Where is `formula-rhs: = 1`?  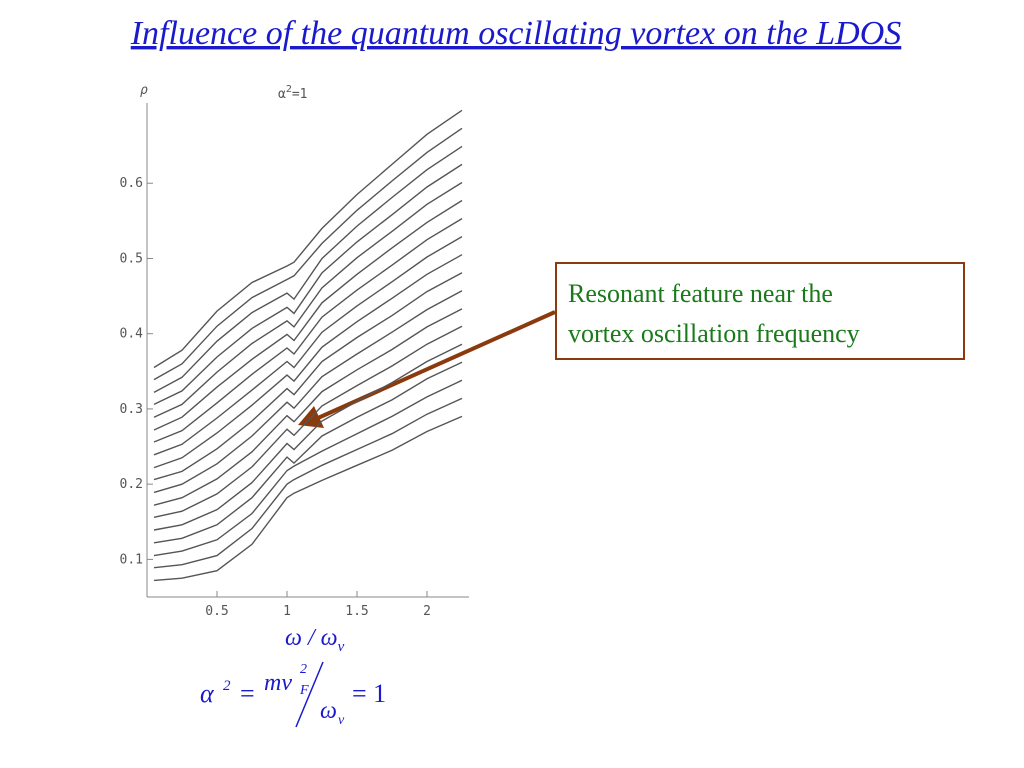
formula-rhs: = 1 is located at coordinates (369, 693).